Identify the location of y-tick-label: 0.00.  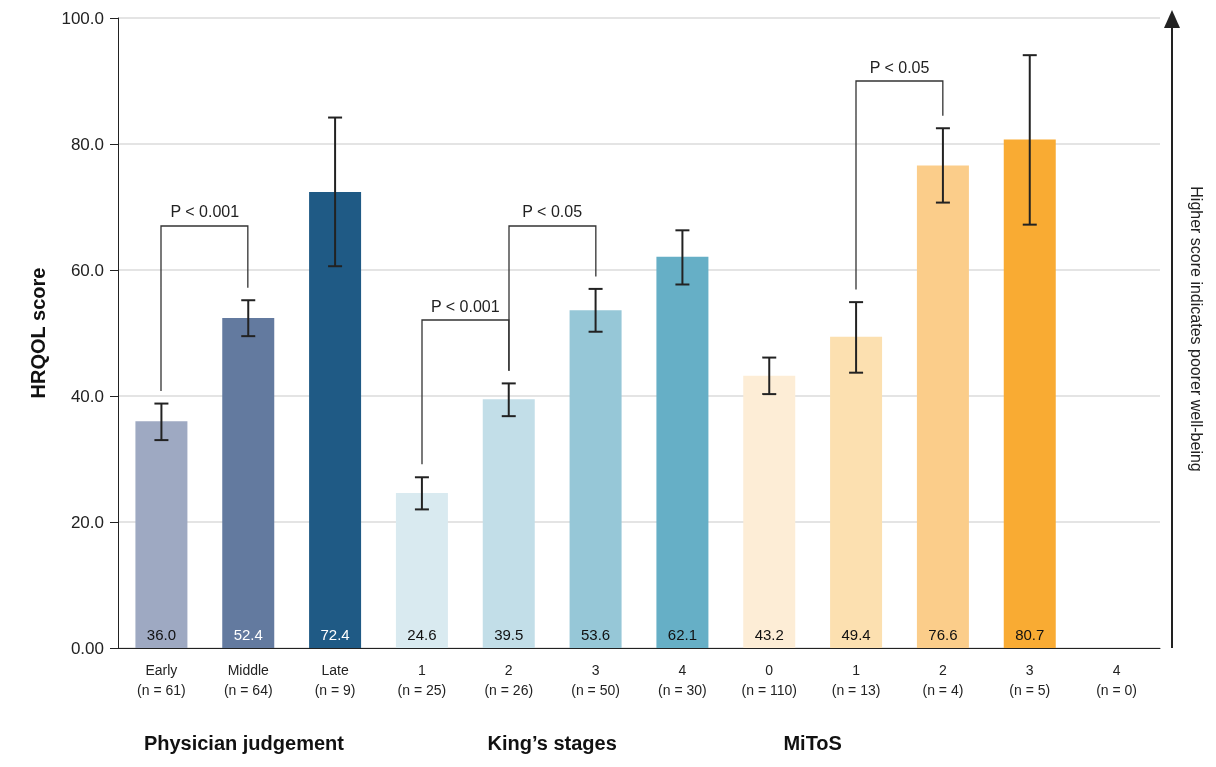
(87, 648).